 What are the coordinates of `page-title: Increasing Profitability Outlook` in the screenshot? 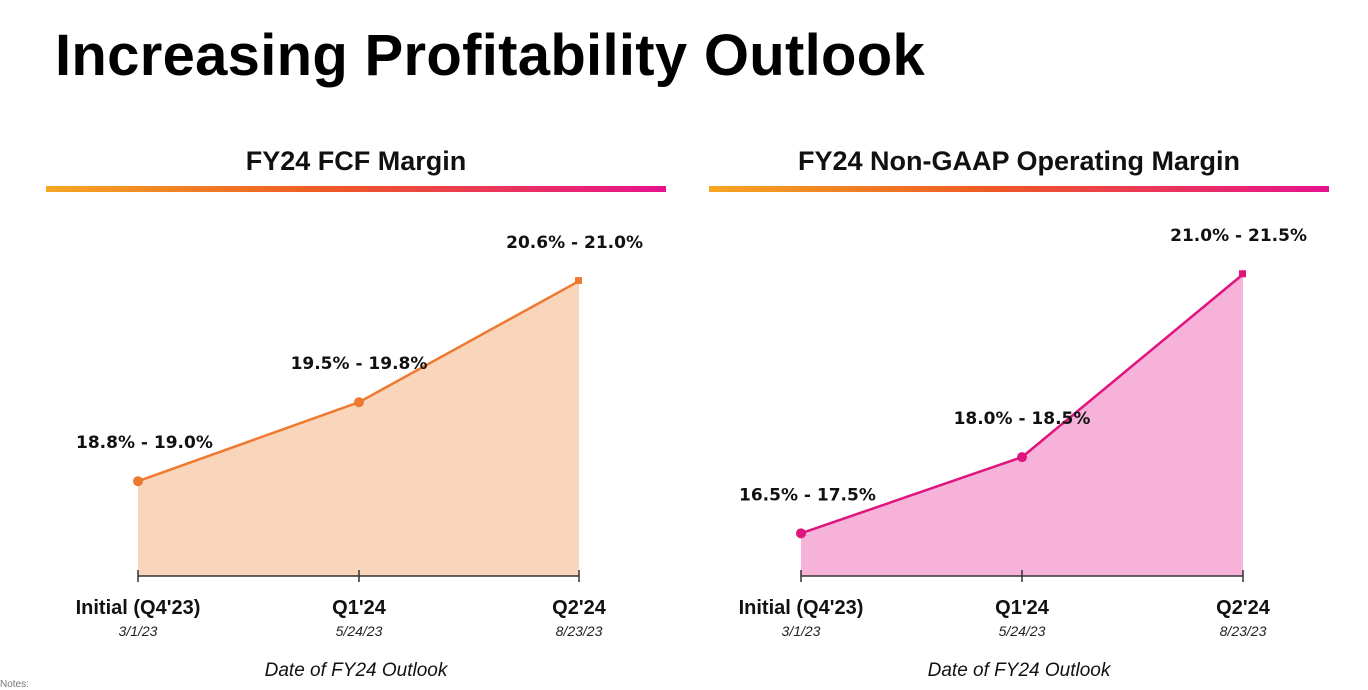 It's located at (490, 55).